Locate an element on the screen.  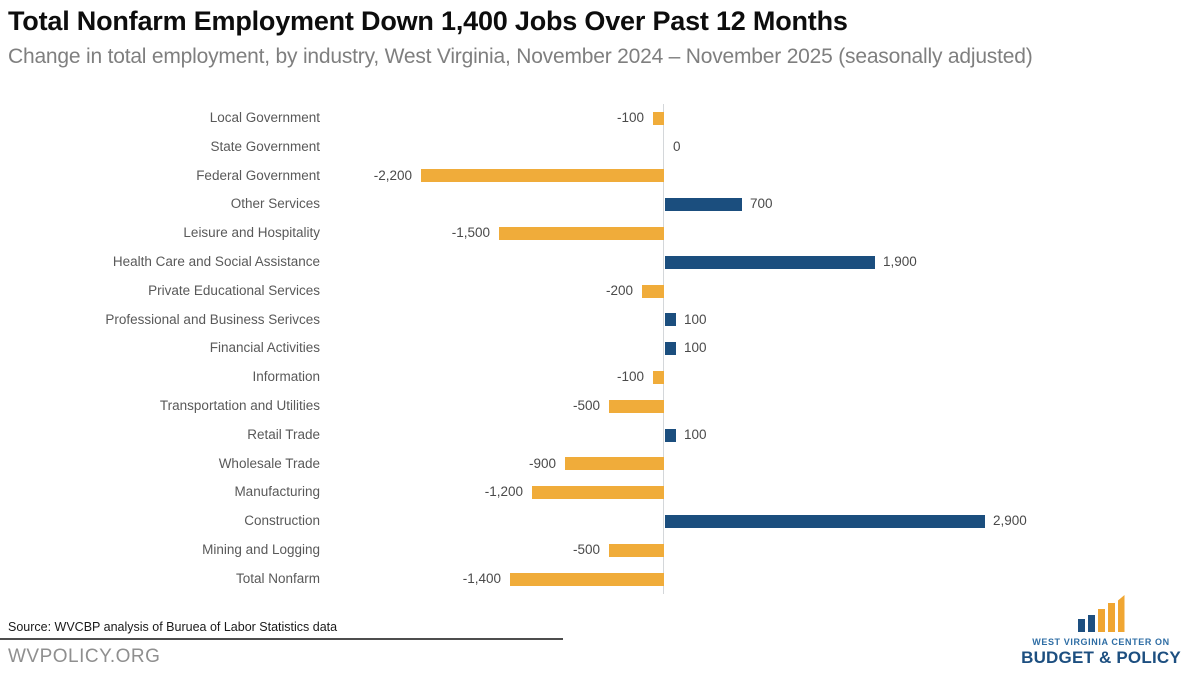
category-label: Retail Trade is located at coordinates (283, 434).